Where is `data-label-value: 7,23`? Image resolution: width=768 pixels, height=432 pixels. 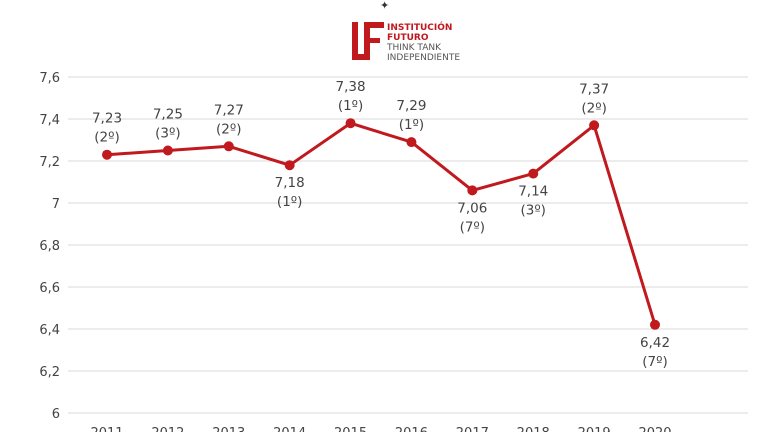
data-label-value: 7,23 is located at coordinates (107, 119).